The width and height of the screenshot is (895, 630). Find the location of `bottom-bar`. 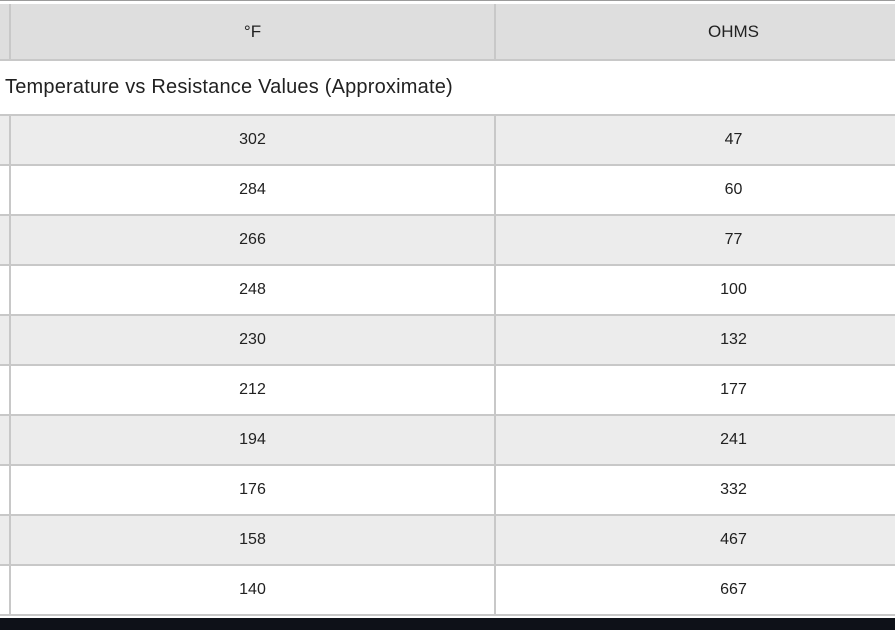

bottom-bar is located at coordinates (447, 624).